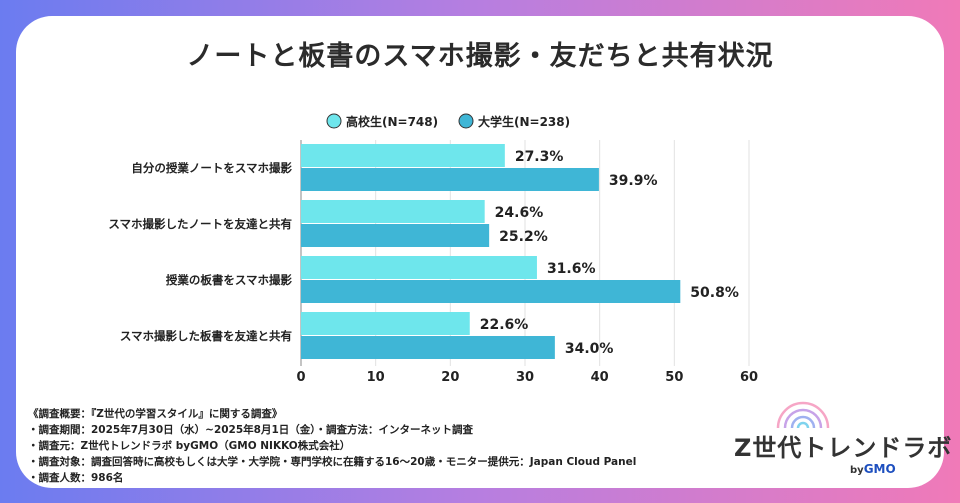 This screenshot has width=960, height=503. I want to click on x-tick-label: 50, so click(674, 377).